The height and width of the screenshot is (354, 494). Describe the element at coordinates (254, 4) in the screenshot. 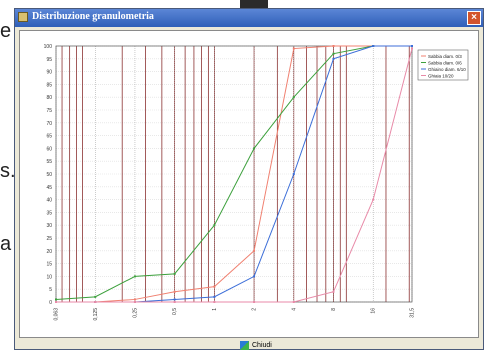

I see `background-dark-bar` at that location.